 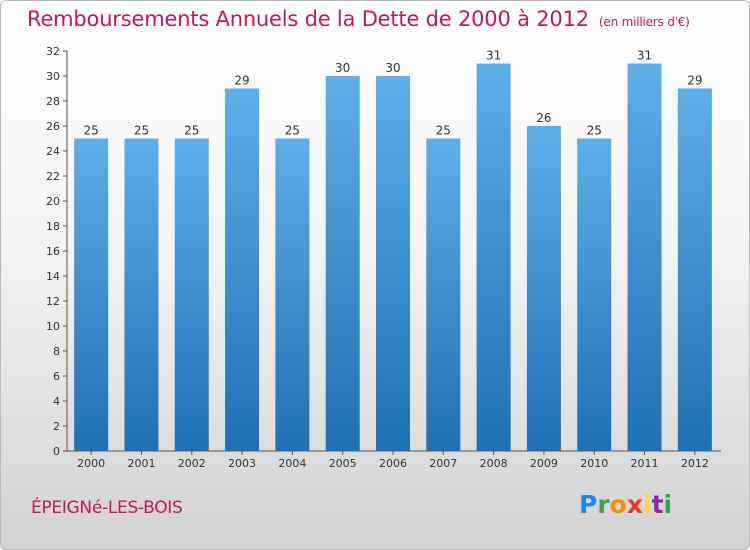 What do you see at coordinates (393, 263) in the screenshot?
I see `bar-2006` at bounding box center [393, 263].